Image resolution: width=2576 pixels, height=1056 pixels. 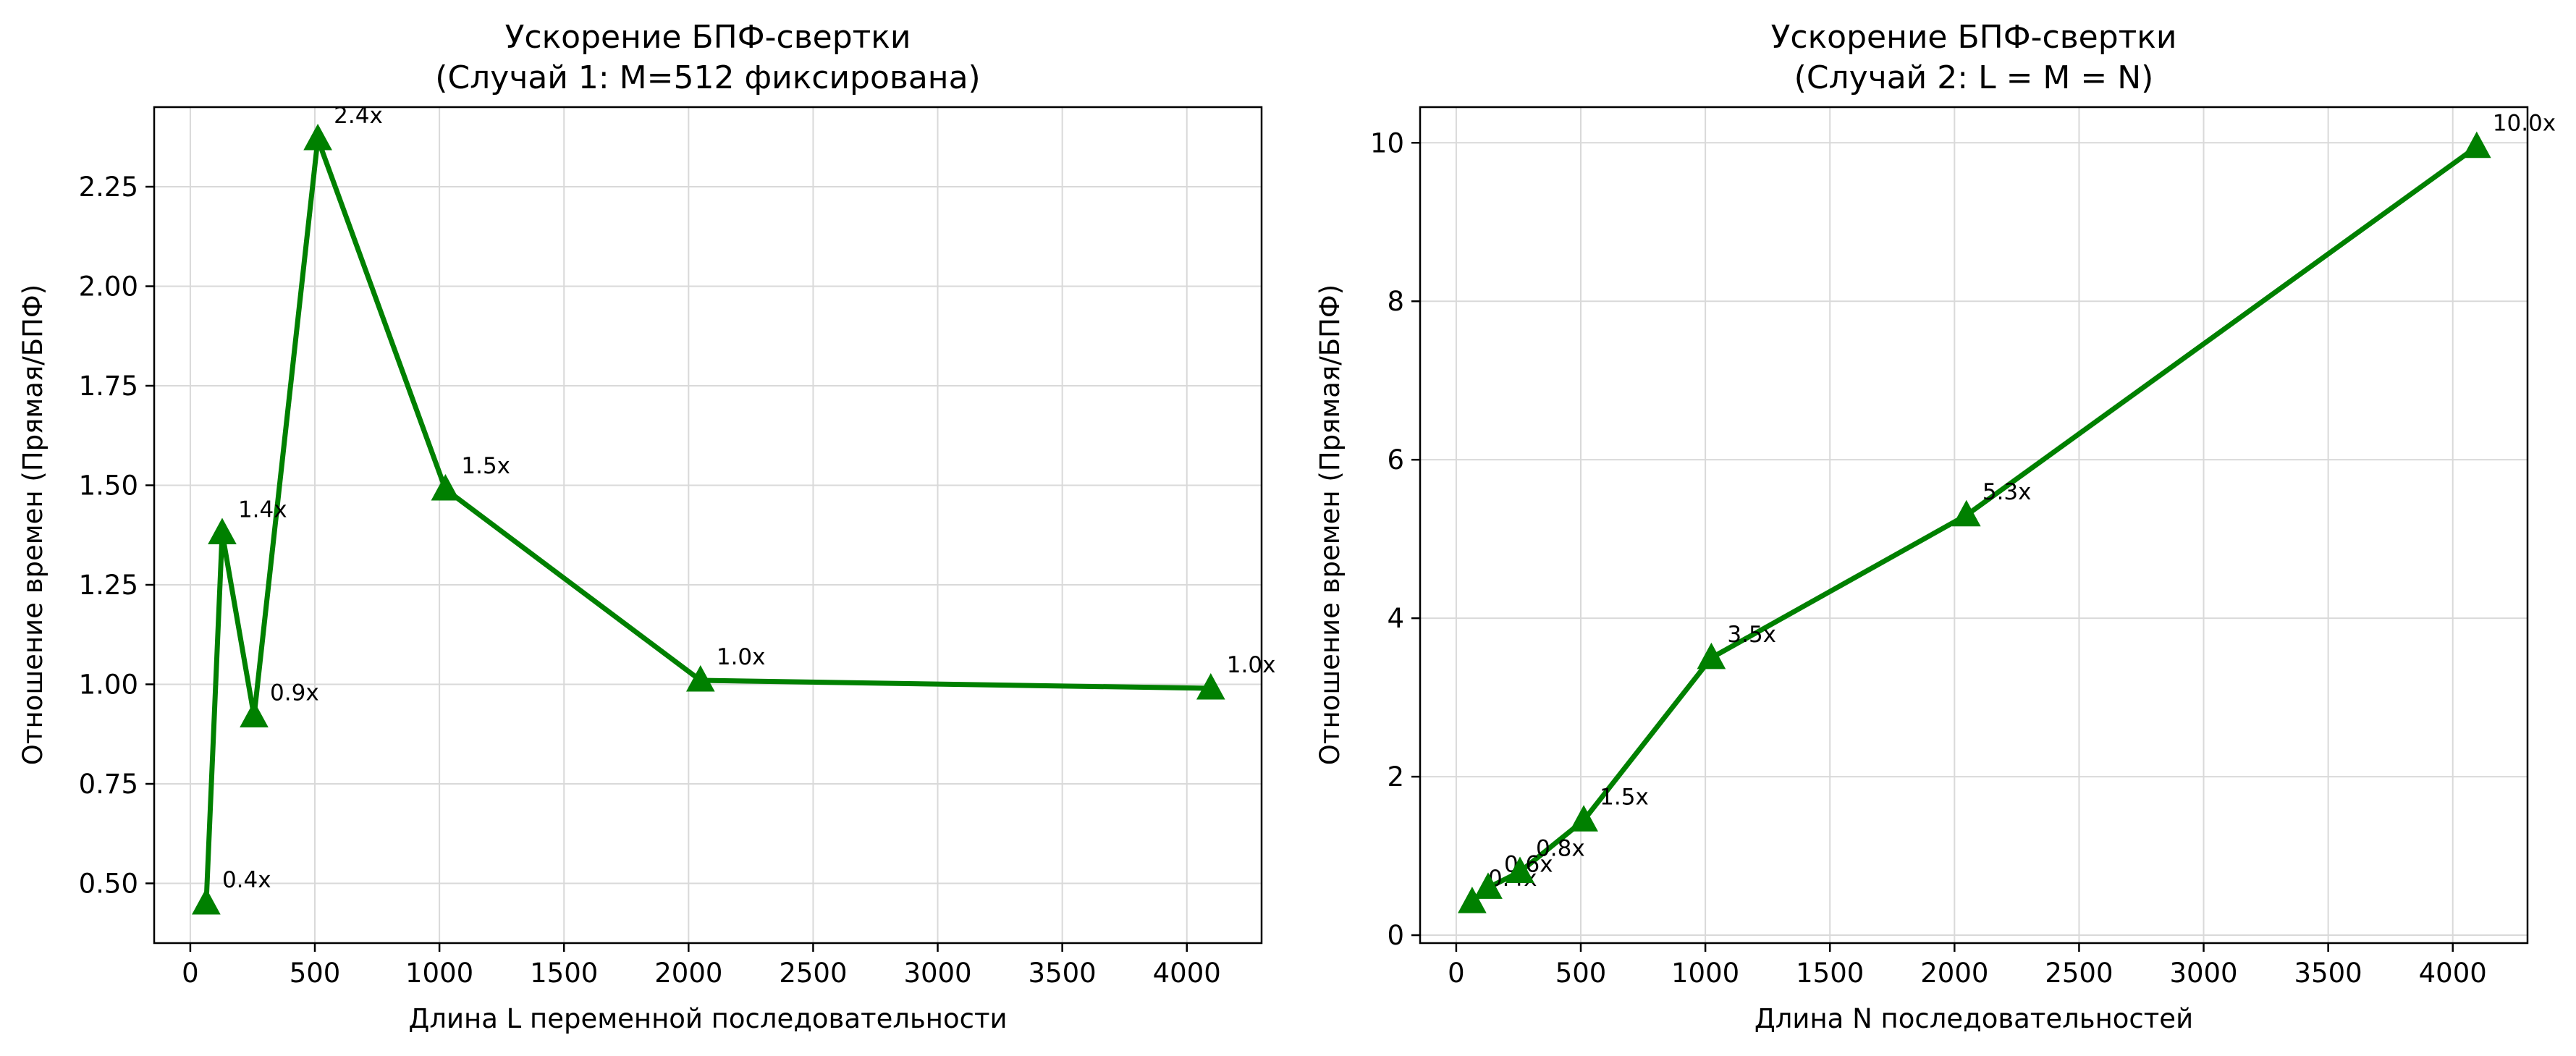 I want to click on y-tick-label: 1.25, so click(x=109, y=585).